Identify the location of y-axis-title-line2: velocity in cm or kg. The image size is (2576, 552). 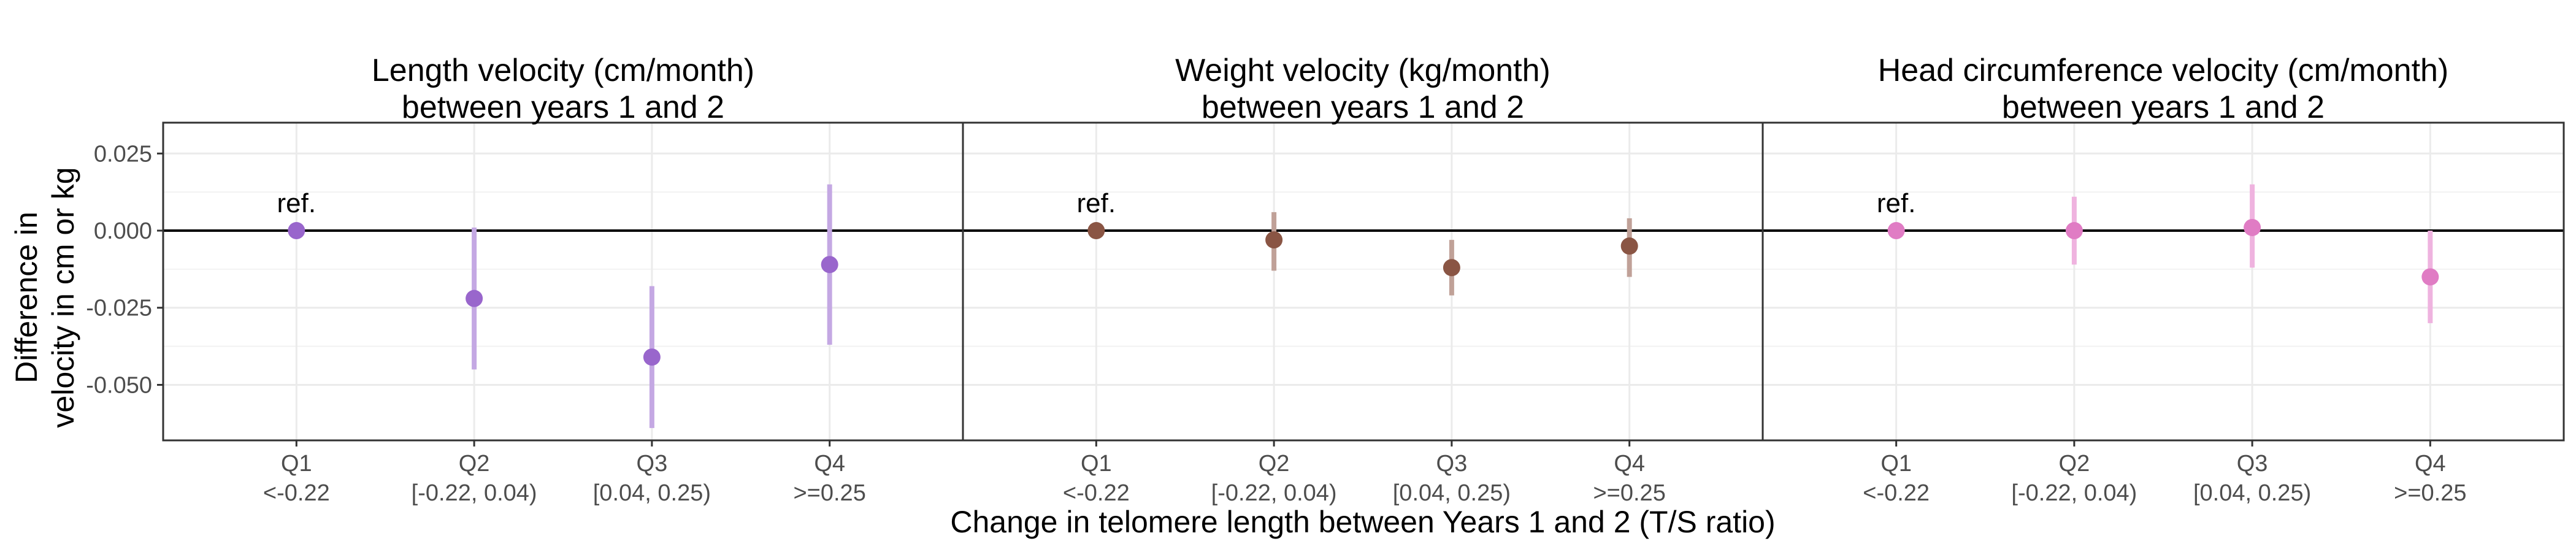
(63, 297).